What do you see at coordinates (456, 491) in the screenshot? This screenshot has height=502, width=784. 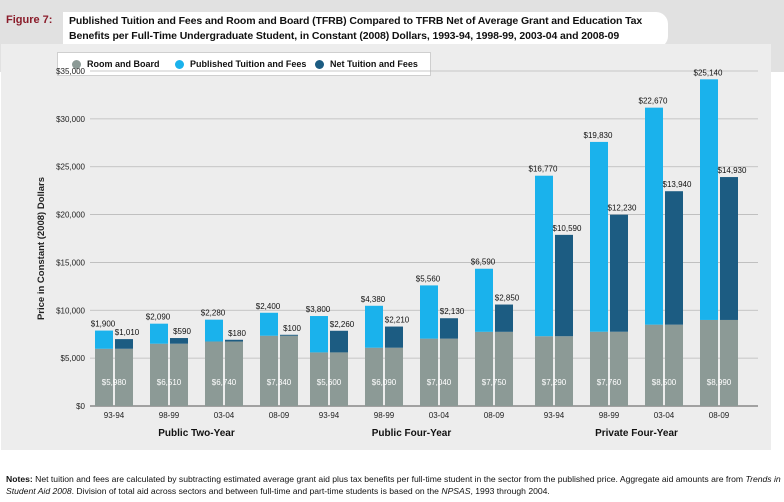 I see `notes-source-2: NPSAS` at bounding box center [456, 491].